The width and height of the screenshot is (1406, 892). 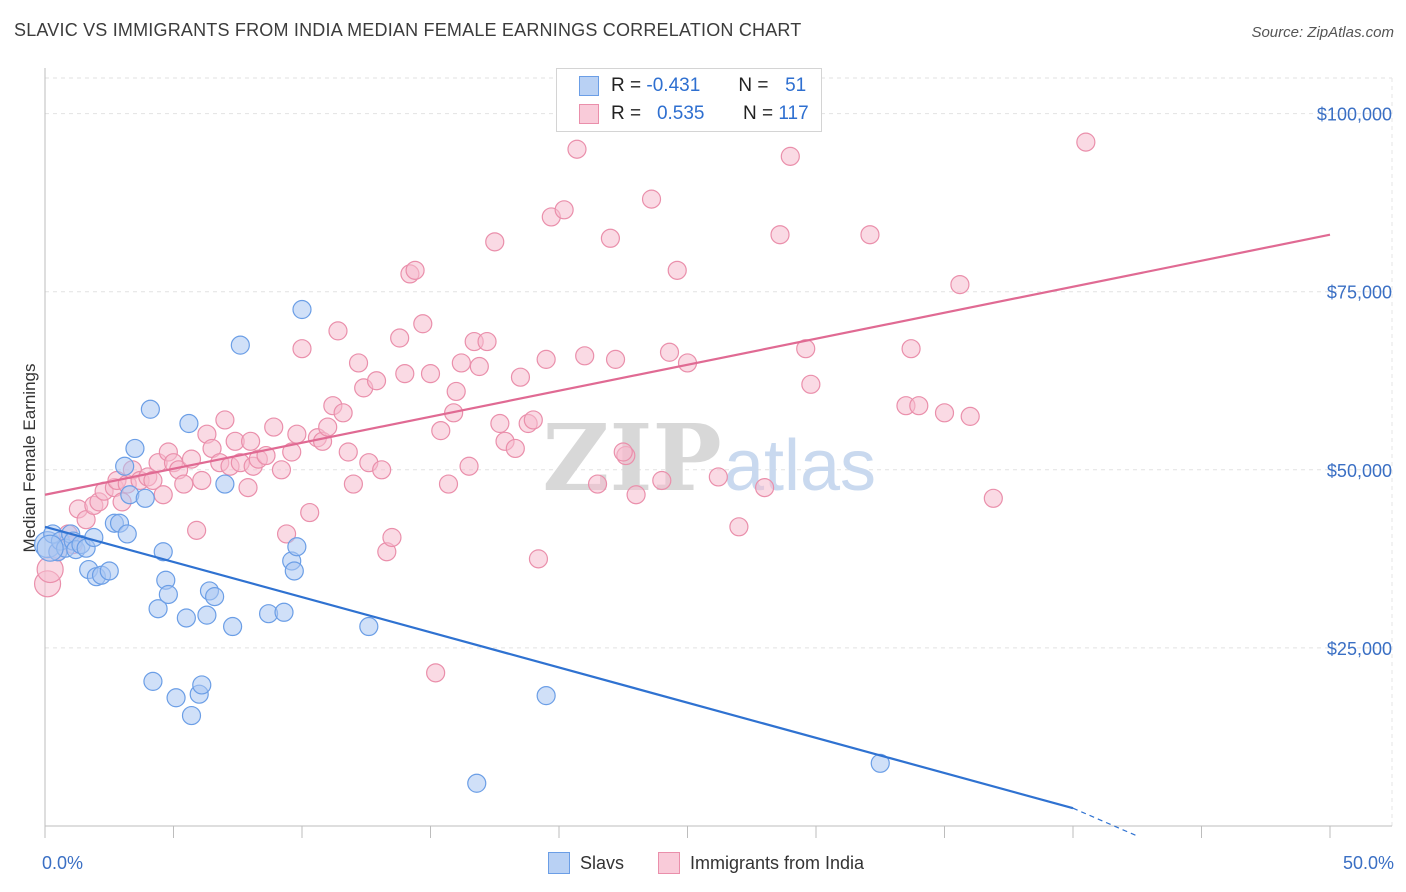 I want to click on y-tick-label-2: $75,000, so click(x=1359, y=293).